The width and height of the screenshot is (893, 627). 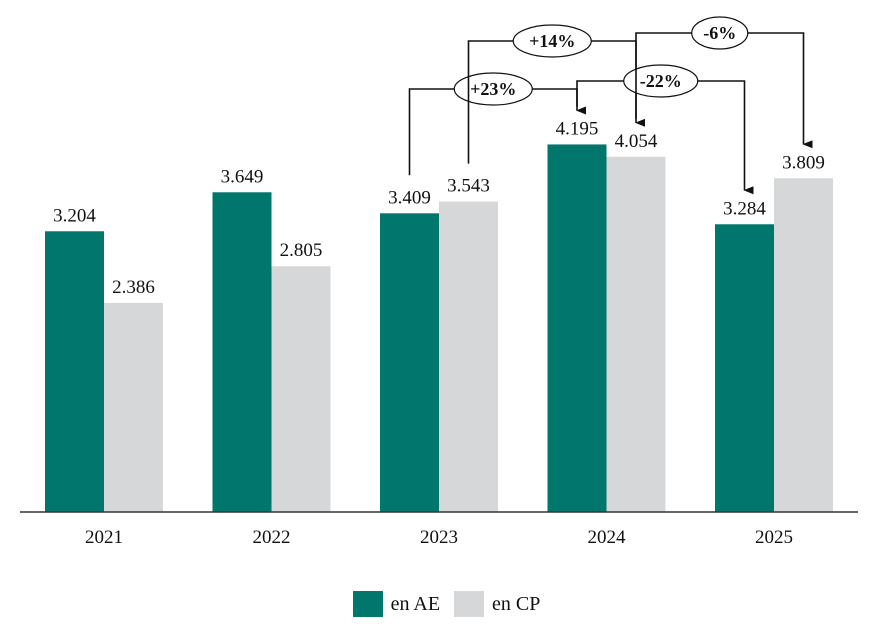 I want to click on legend-item-cp: en CP, so click(x=497, y=604).